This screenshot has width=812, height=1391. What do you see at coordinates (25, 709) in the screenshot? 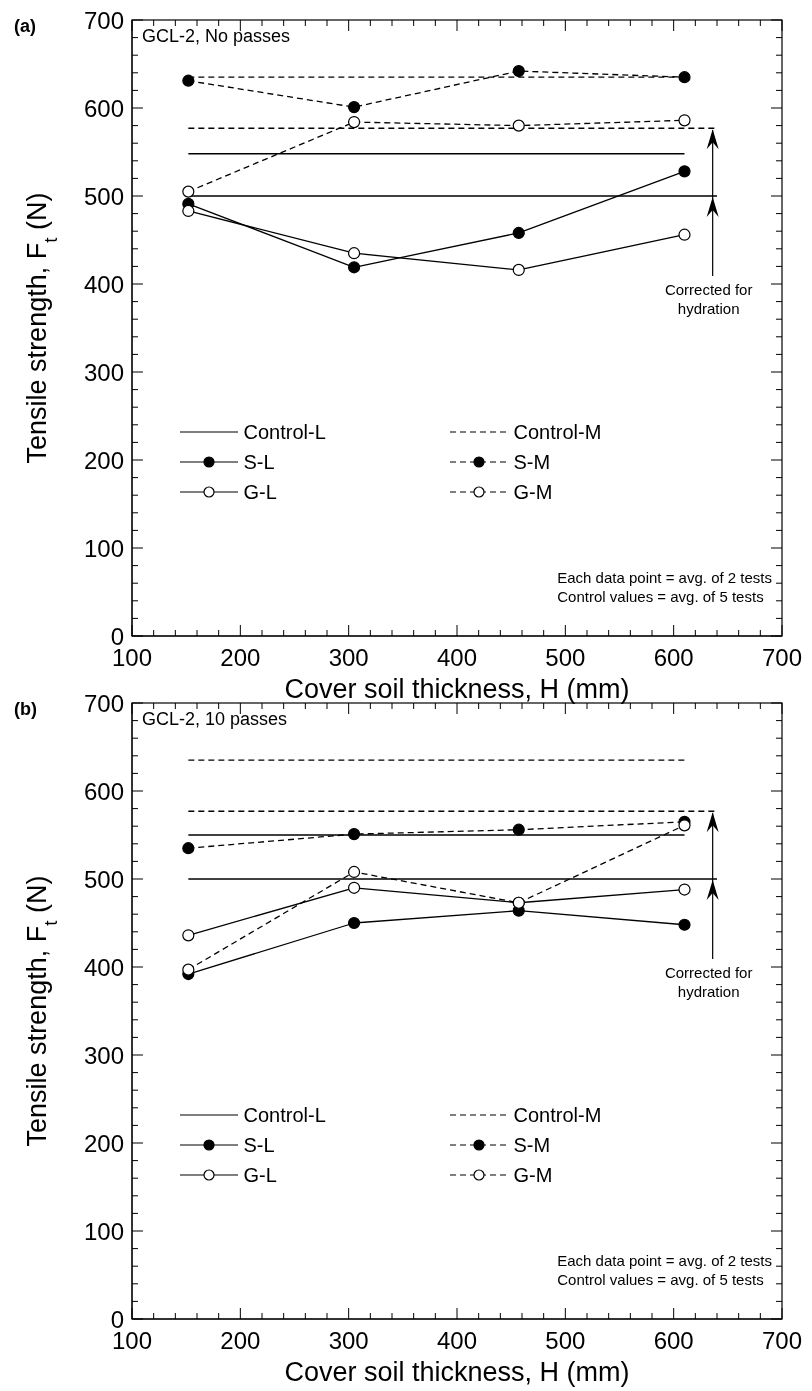
I see `chart-title: (b)` at bounding box center [25, 709].